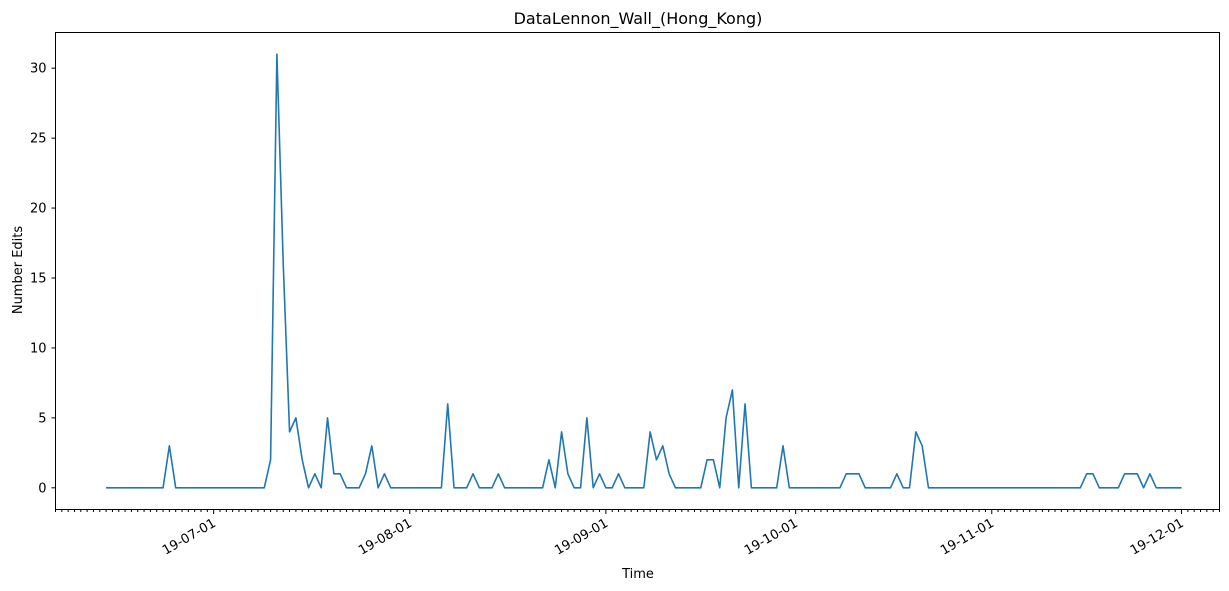 The height and width of the screenshot is (591, 1229). What do you see at coordinates (581, 537) in the screenshot?
I see `x-tick-label: 19-09-01` at bounding box center [581, 537].